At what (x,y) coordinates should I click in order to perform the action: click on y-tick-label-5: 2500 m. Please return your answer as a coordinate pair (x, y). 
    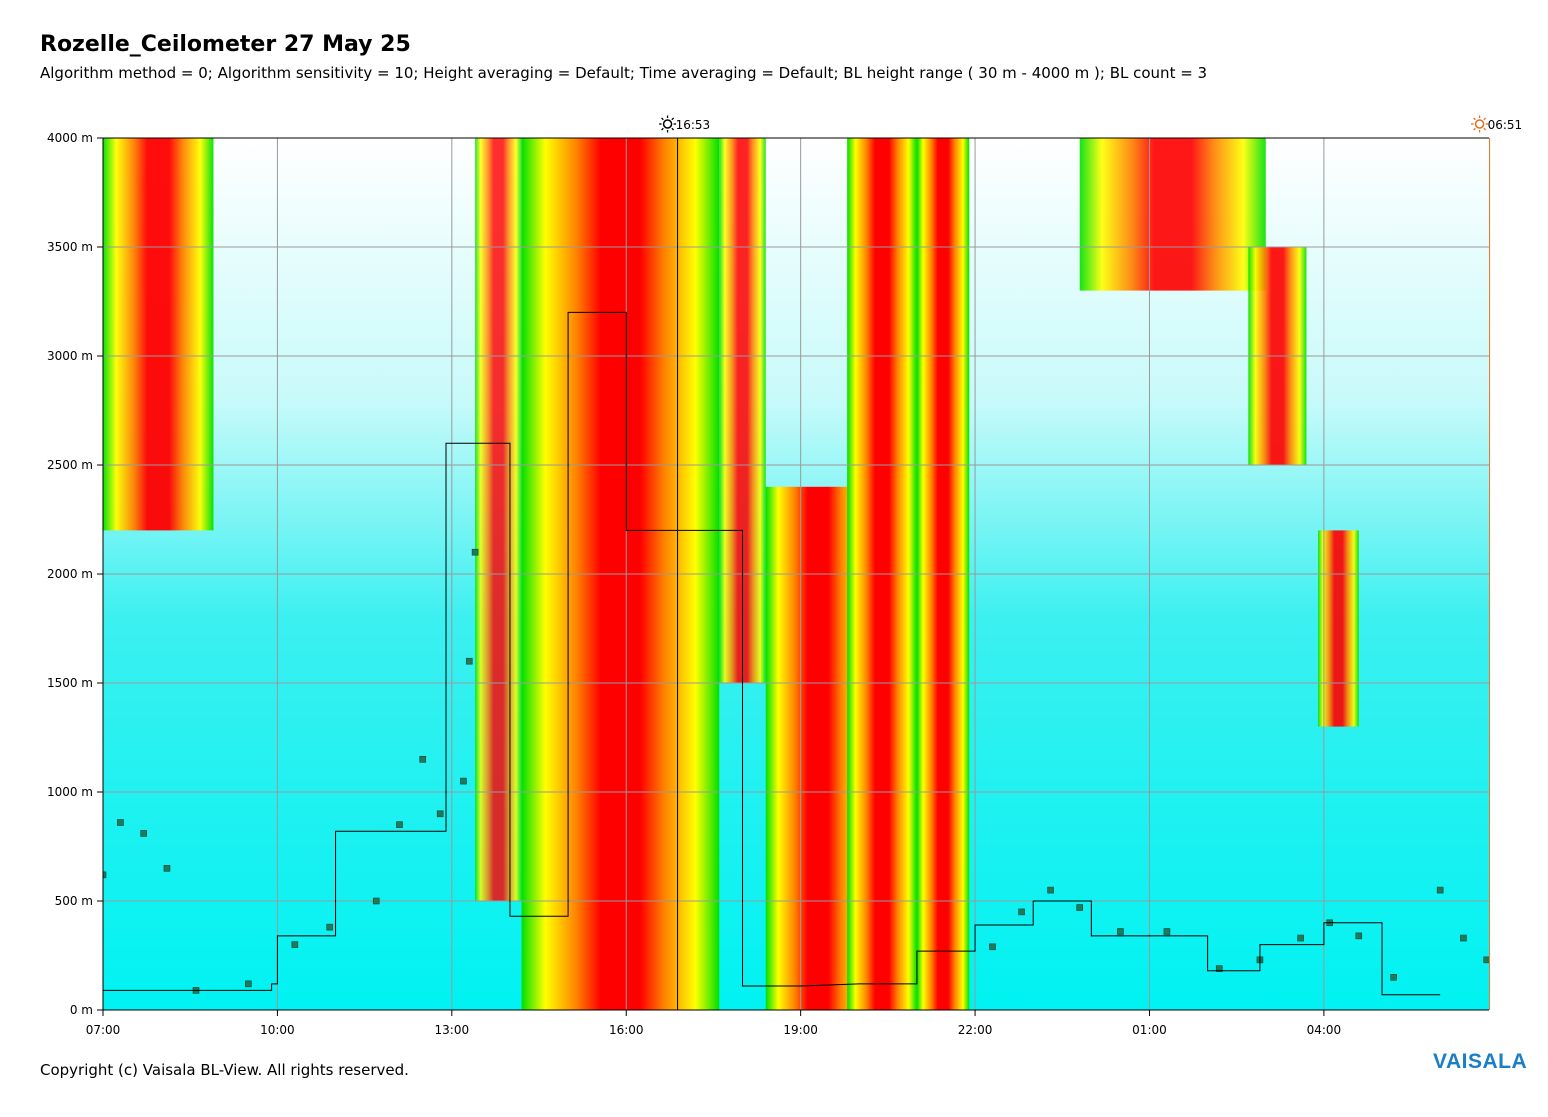
    Looking at the image, I should click on (70, 465).